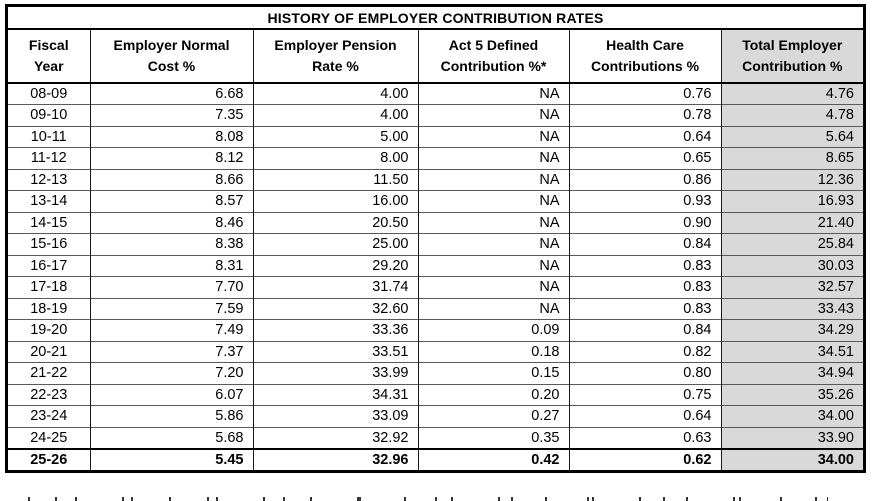 The image size is (875, 501). I want to click on cell-fiscal-year: 08-09, so click(49, 93).